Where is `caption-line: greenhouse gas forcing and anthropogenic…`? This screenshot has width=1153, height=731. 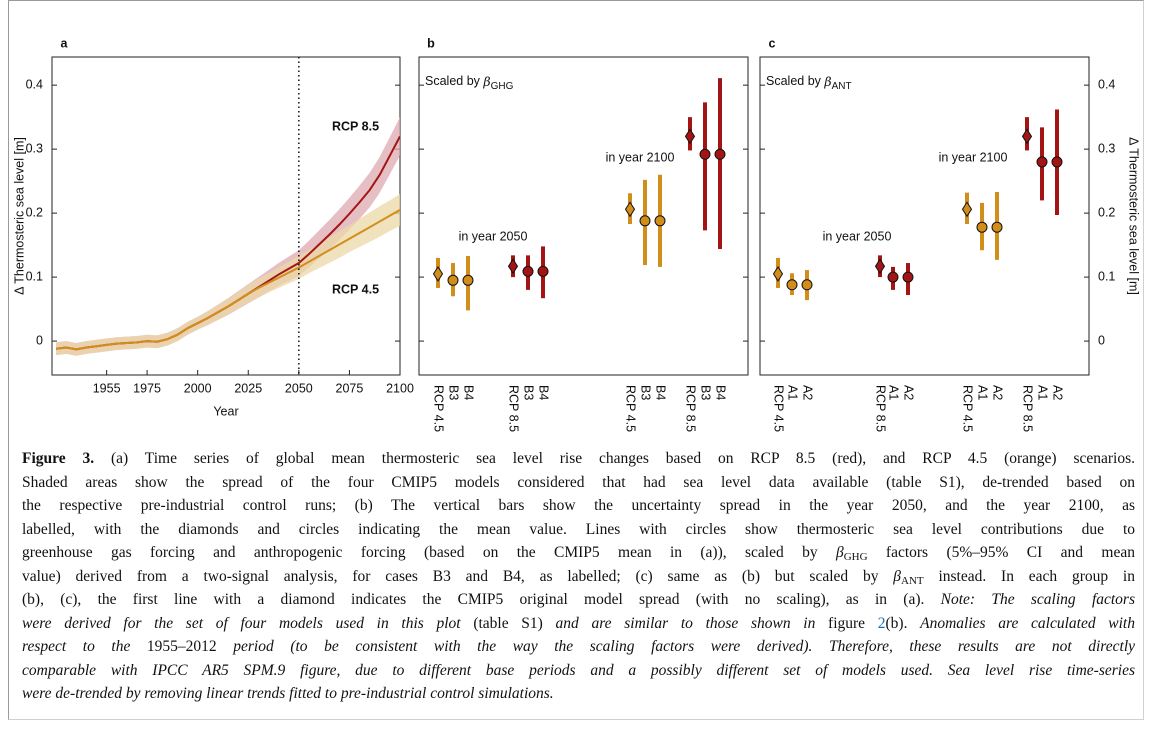
caption-line: greenhouse gas forcing and anthropogenic… is located at coordinates (578, 553).